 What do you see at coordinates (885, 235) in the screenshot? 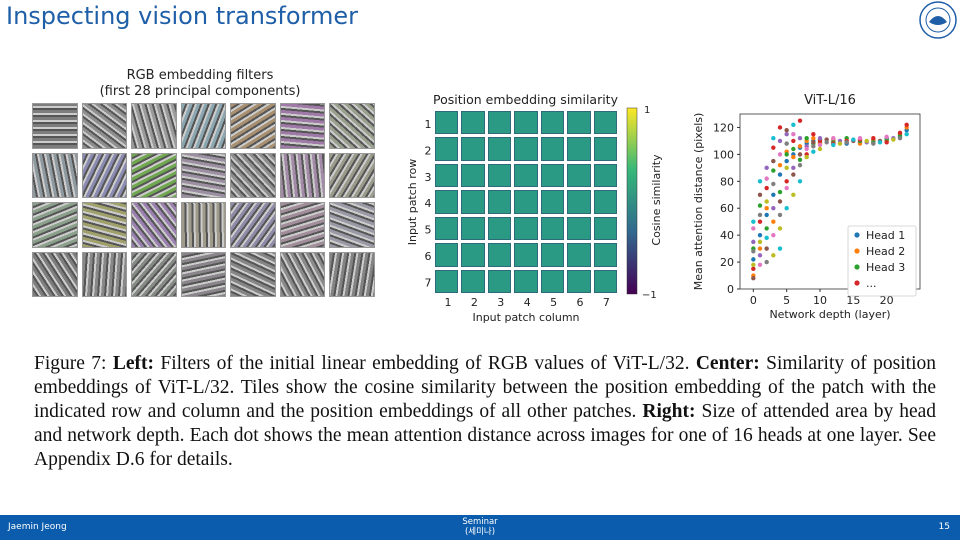
I see `legend-label: Head 1` at bounding box center [885, 235].